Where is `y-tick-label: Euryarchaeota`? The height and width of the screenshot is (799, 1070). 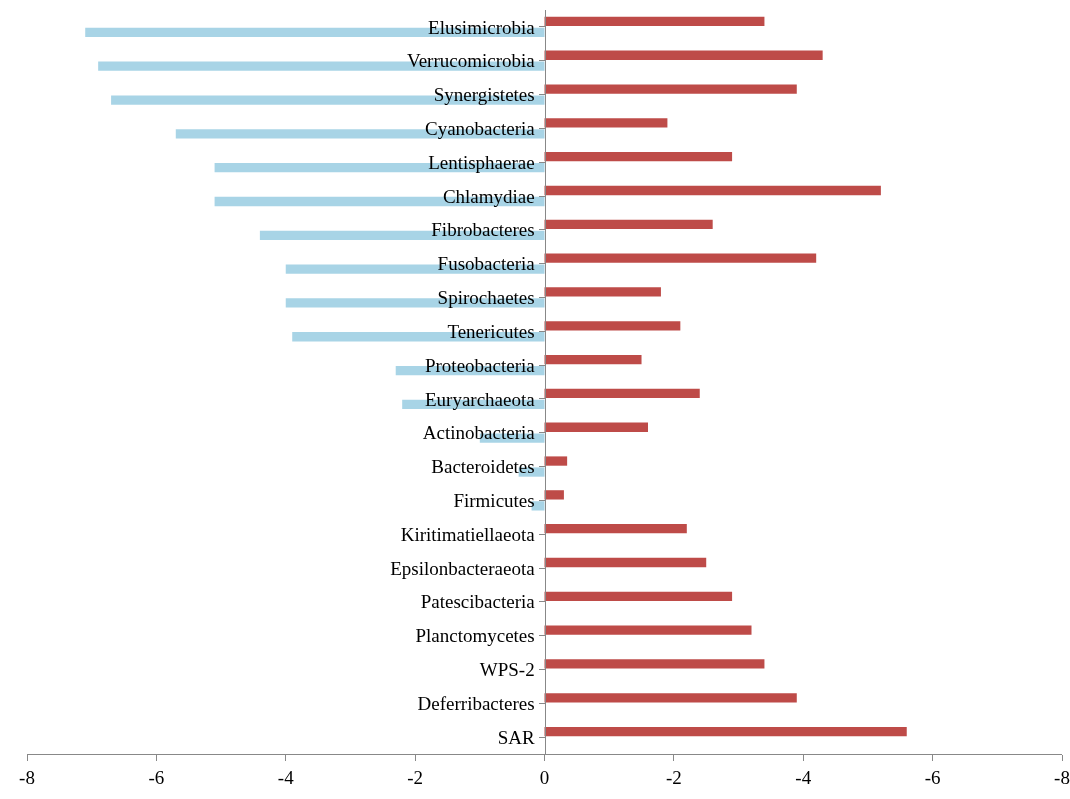
y-tick-label: Euryarchaeota is located at coordinates (480, 399).